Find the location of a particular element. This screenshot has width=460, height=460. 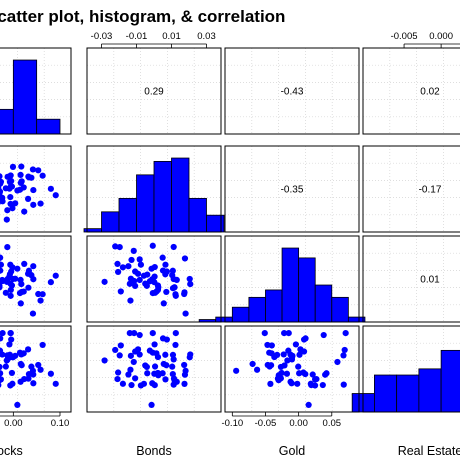

panel-stocks-real-estate is located at coordinates (411, 91).